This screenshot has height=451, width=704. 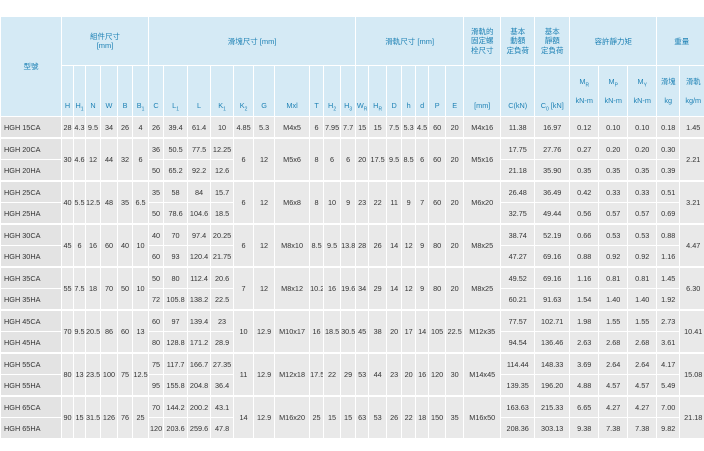 I want to click on model-cell: HGH 30CA, so click(x=31, y=234).